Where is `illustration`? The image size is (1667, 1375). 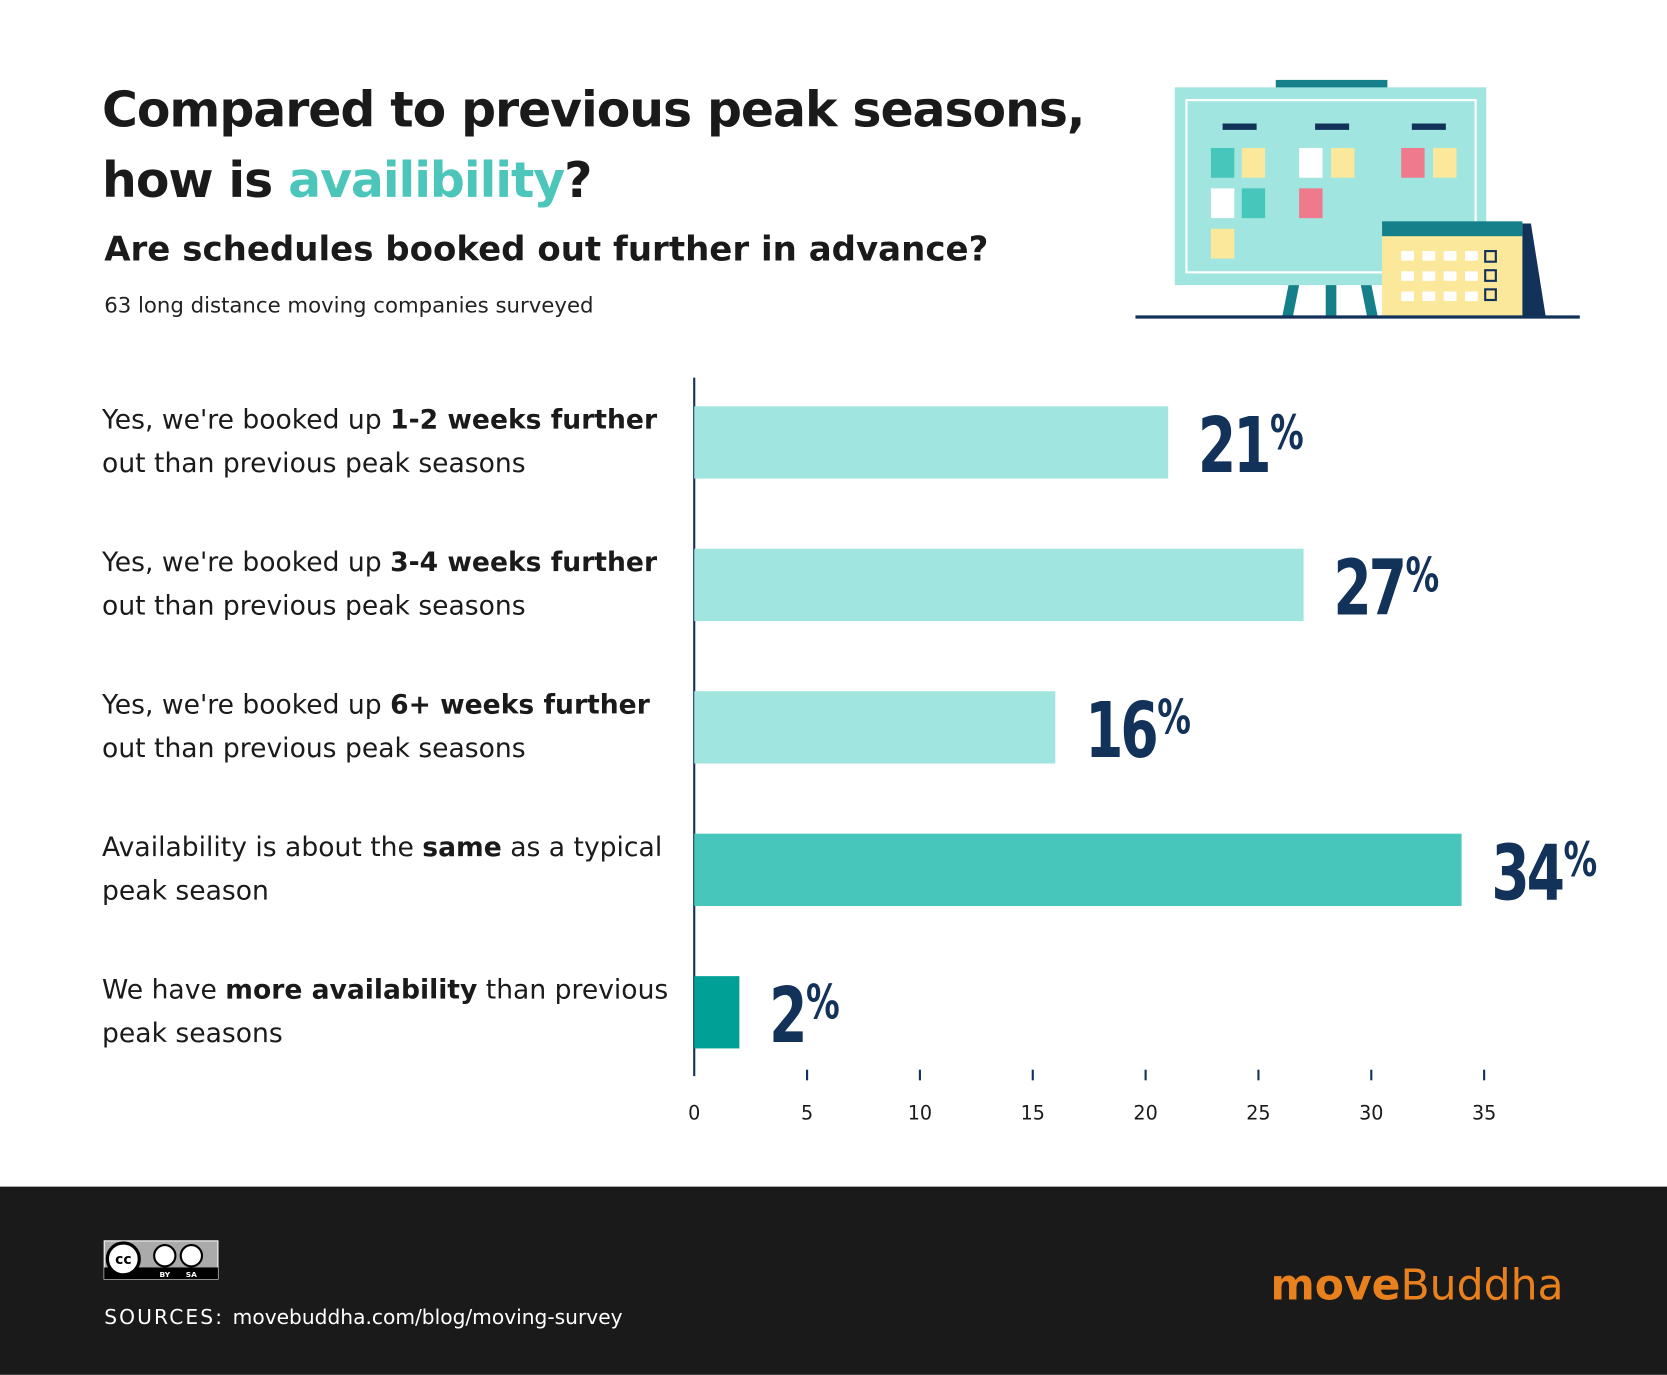 illustration is located at coordinates (1357, 199).